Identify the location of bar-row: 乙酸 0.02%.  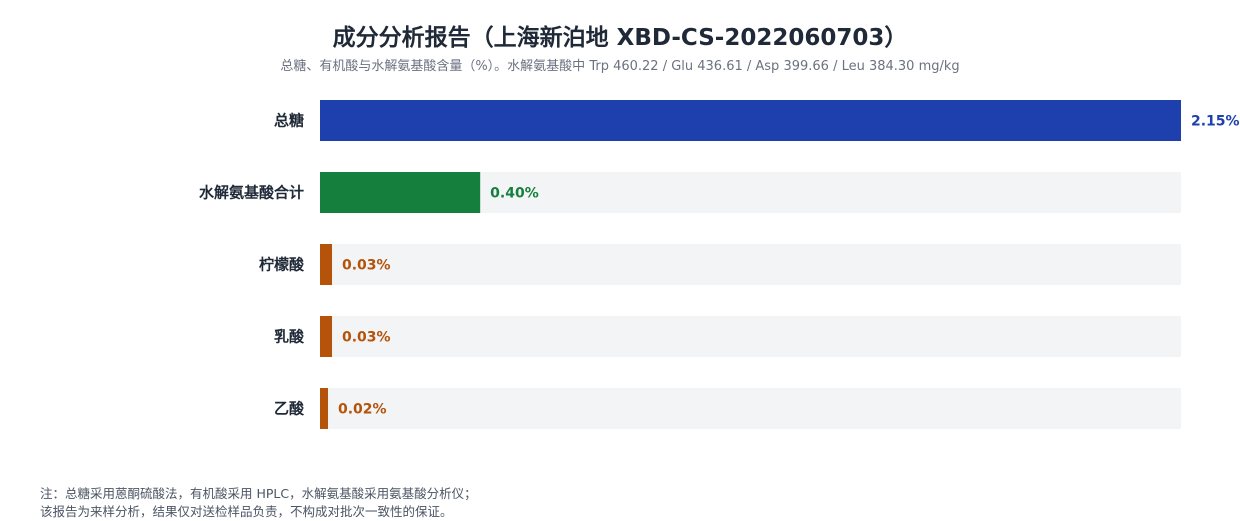
(727, 408).